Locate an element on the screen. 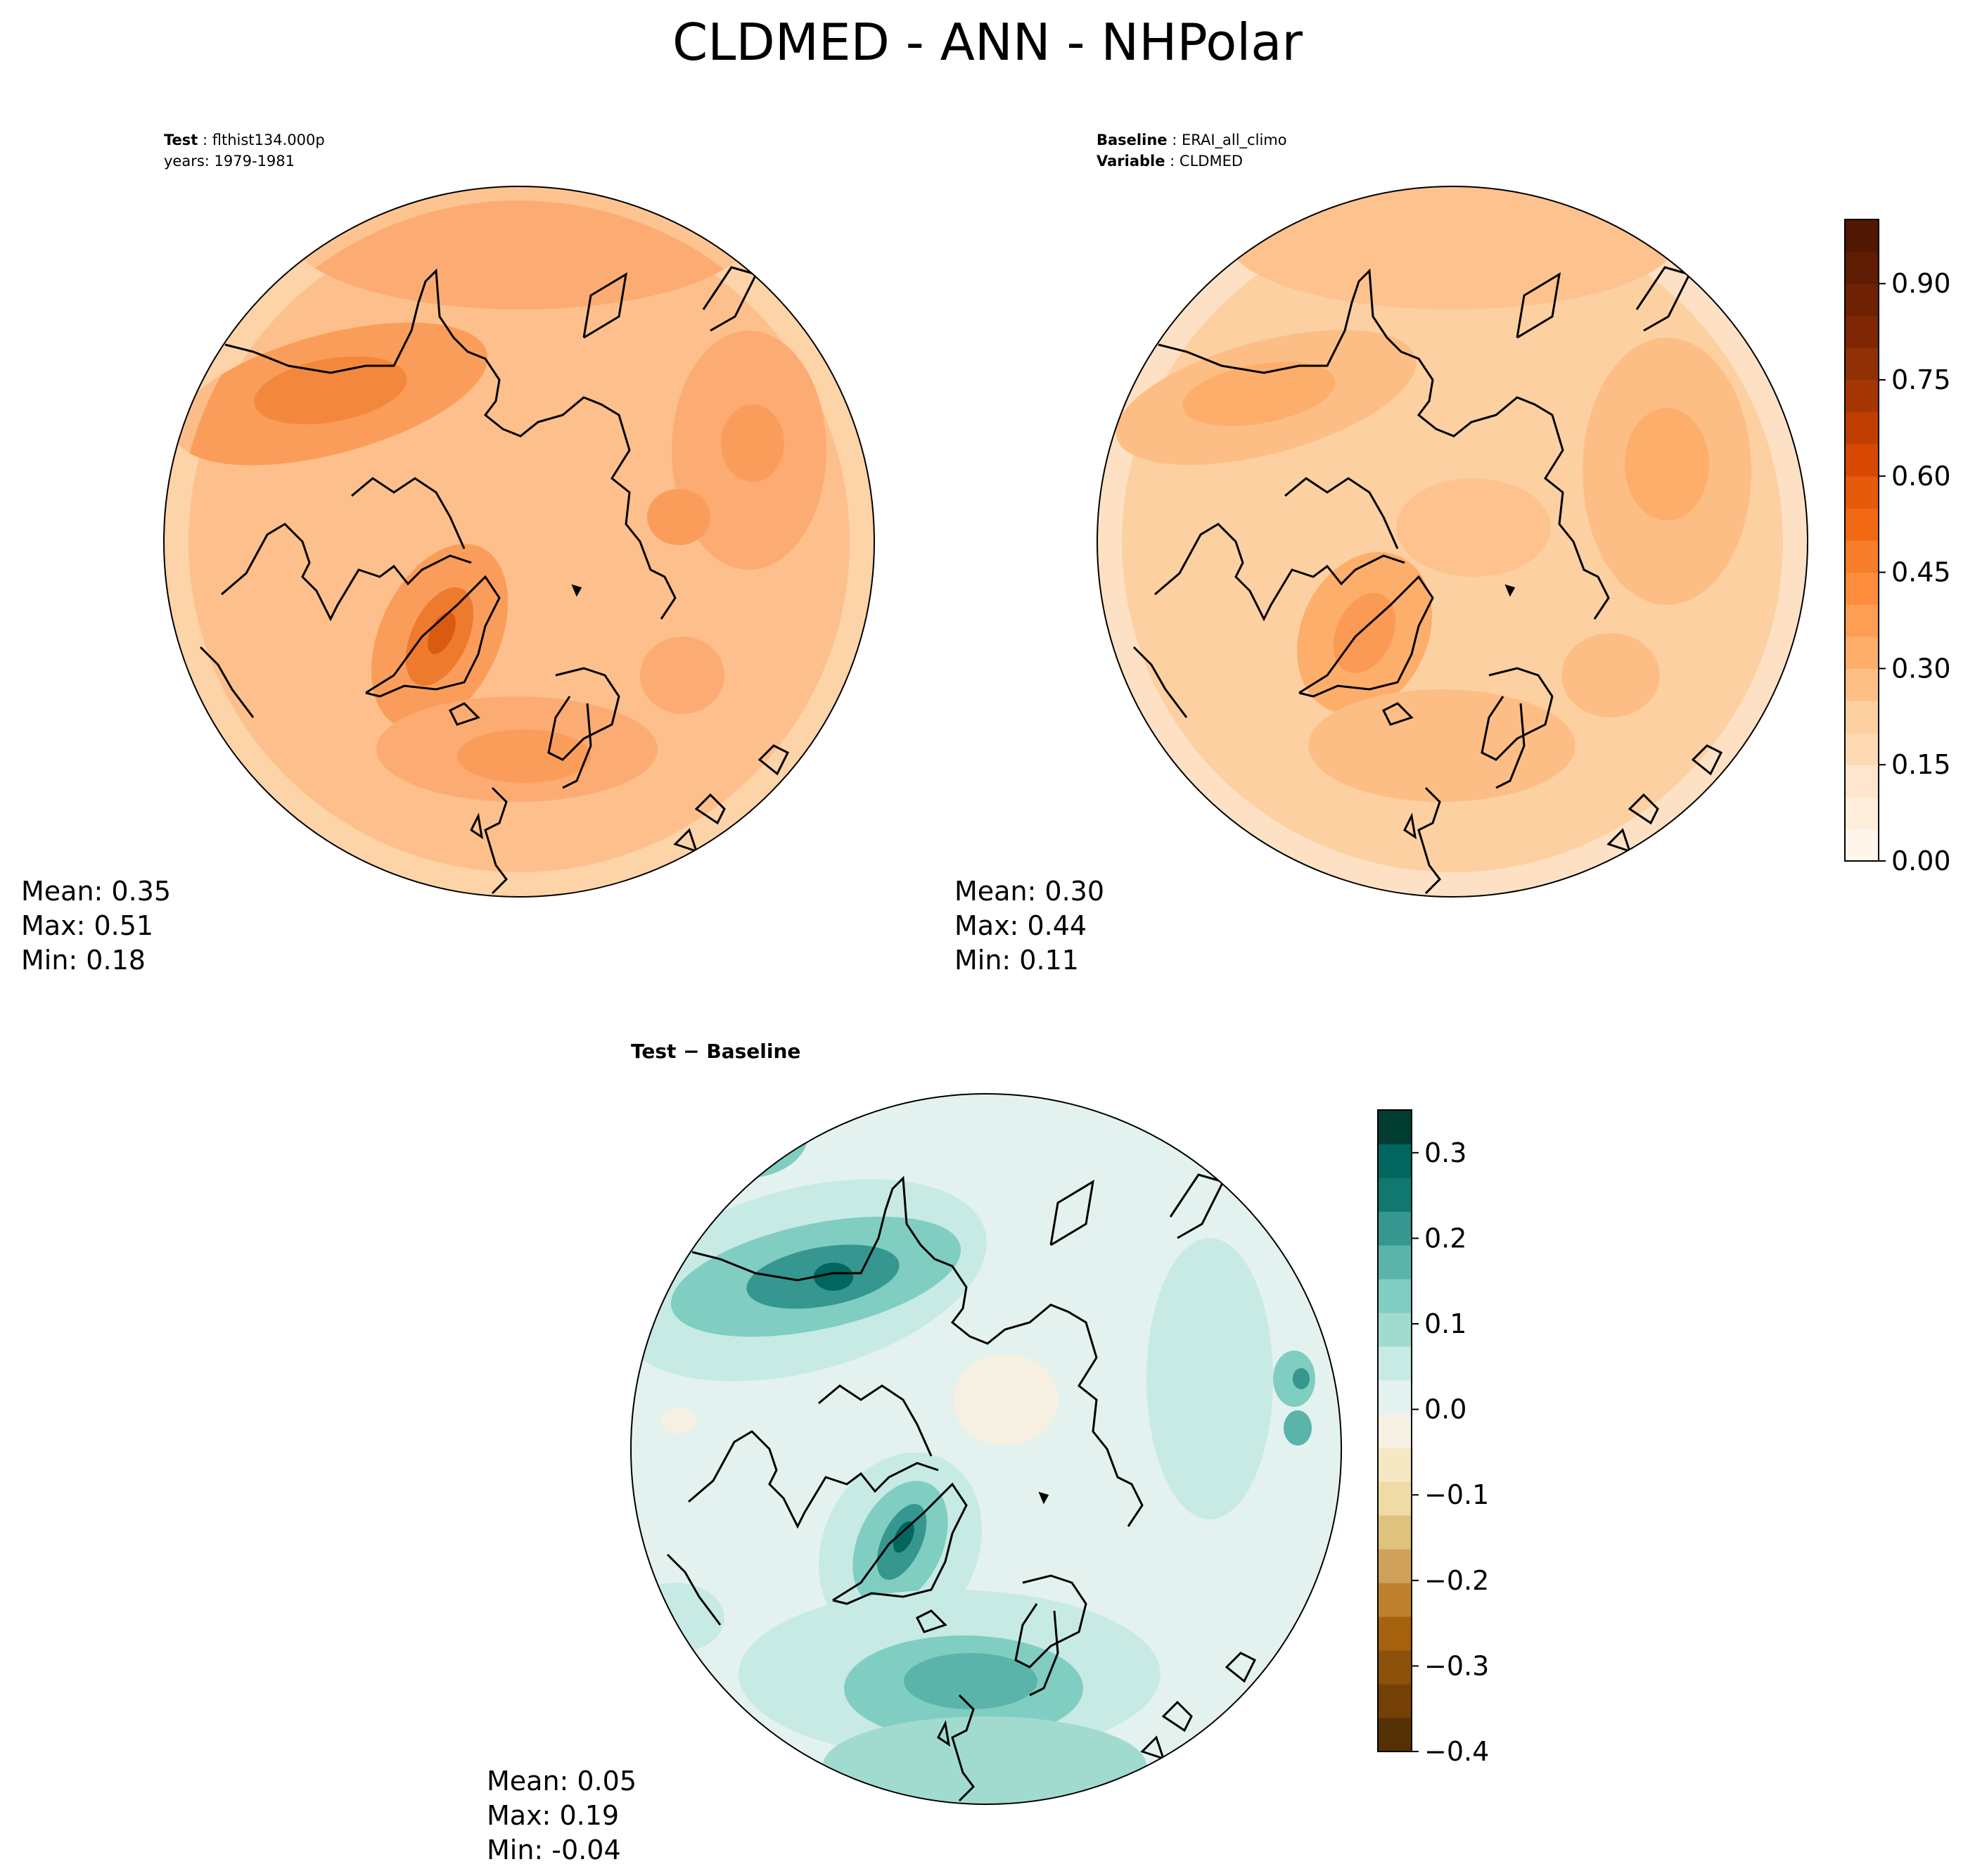 The height and width of the screenshot is (1876, 1975). diff-field-greenland-peak is located at coordinates (903, 1537).